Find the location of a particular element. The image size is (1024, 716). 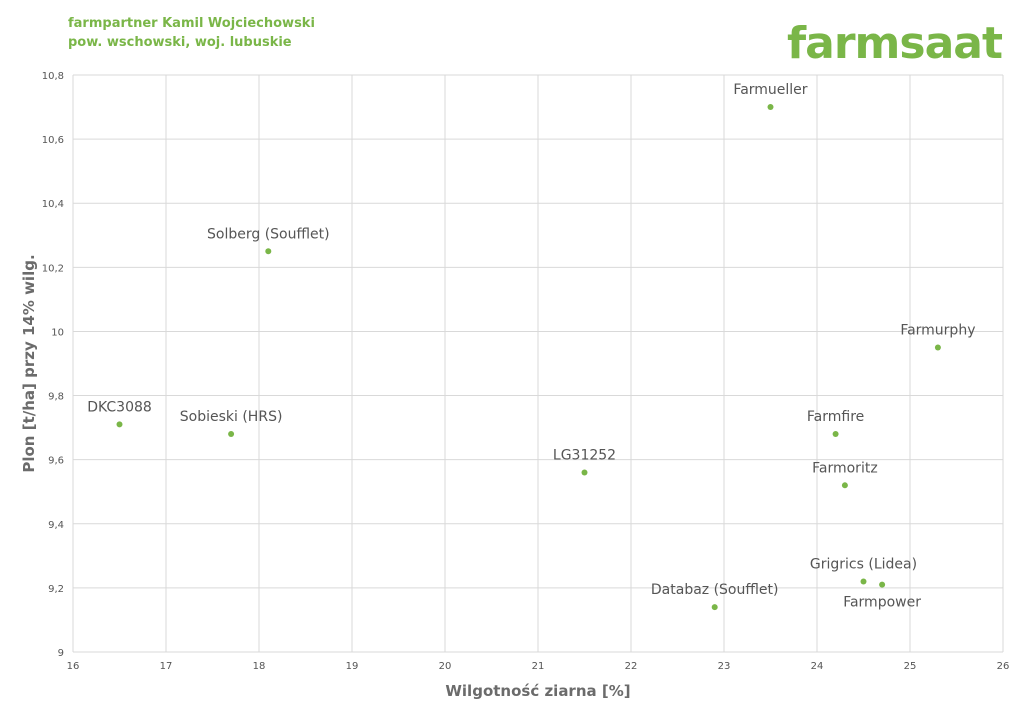

x-tick-labels: 16 17 18 19 20 21 22 23 24 25 26 is located at coordinates (538, 666).